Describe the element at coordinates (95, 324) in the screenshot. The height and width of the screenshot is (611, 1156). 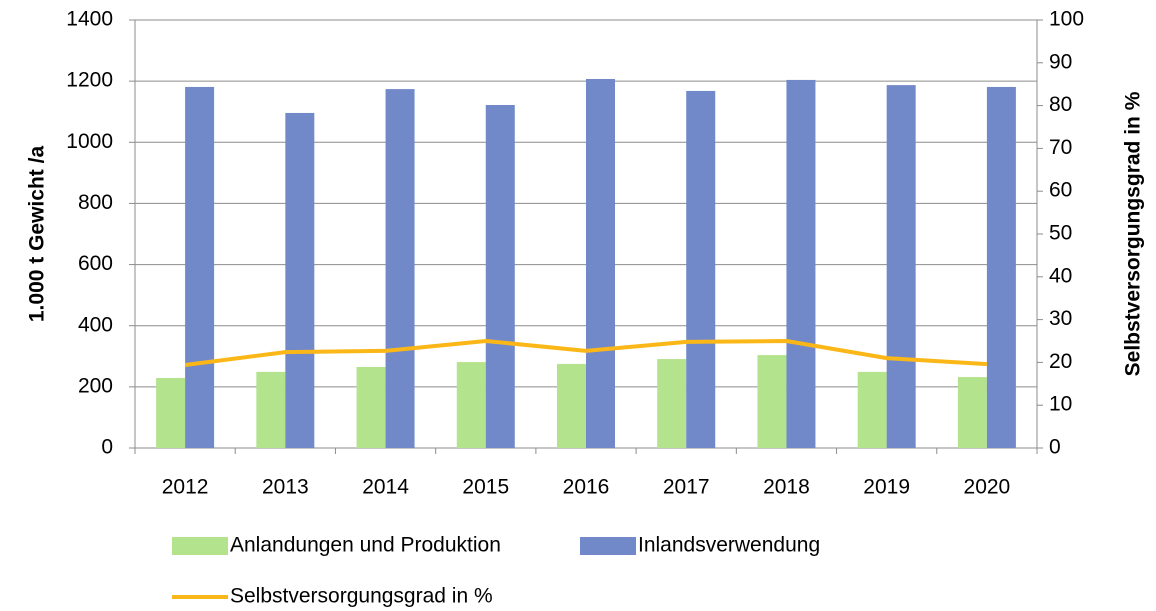
I see `y-tick-label: 400` at that location.